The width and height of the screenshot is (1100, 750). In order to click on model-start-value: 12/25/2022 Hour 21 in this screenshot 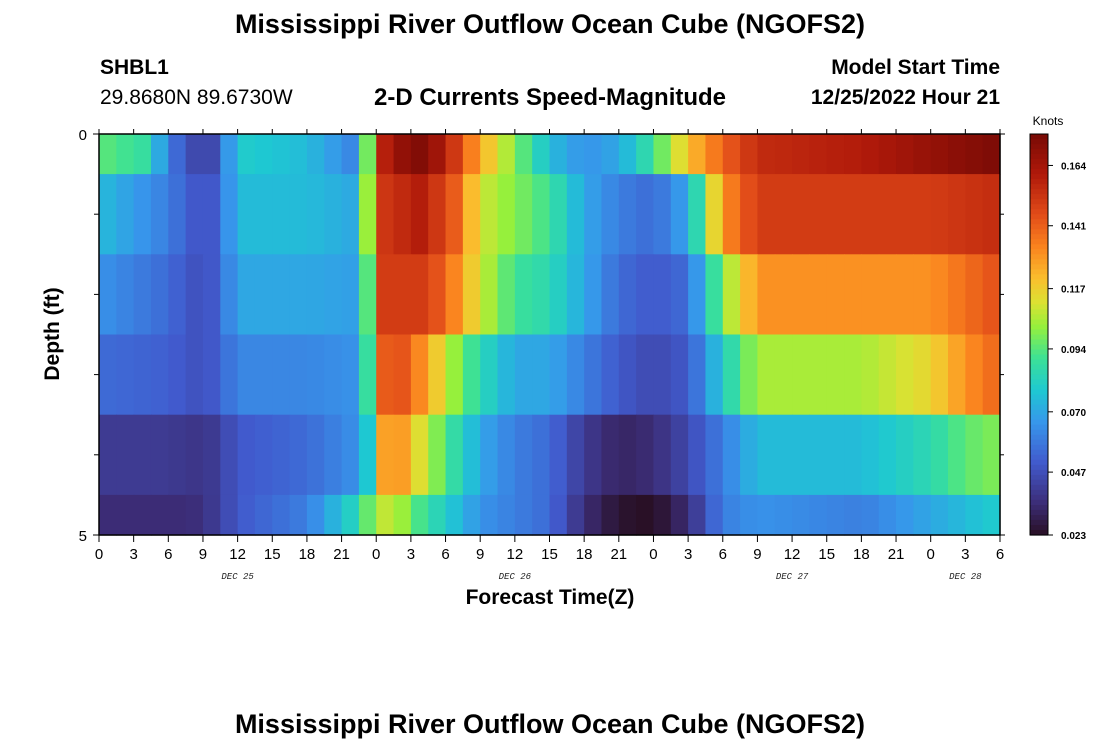, I will do `click(905, 97)`.